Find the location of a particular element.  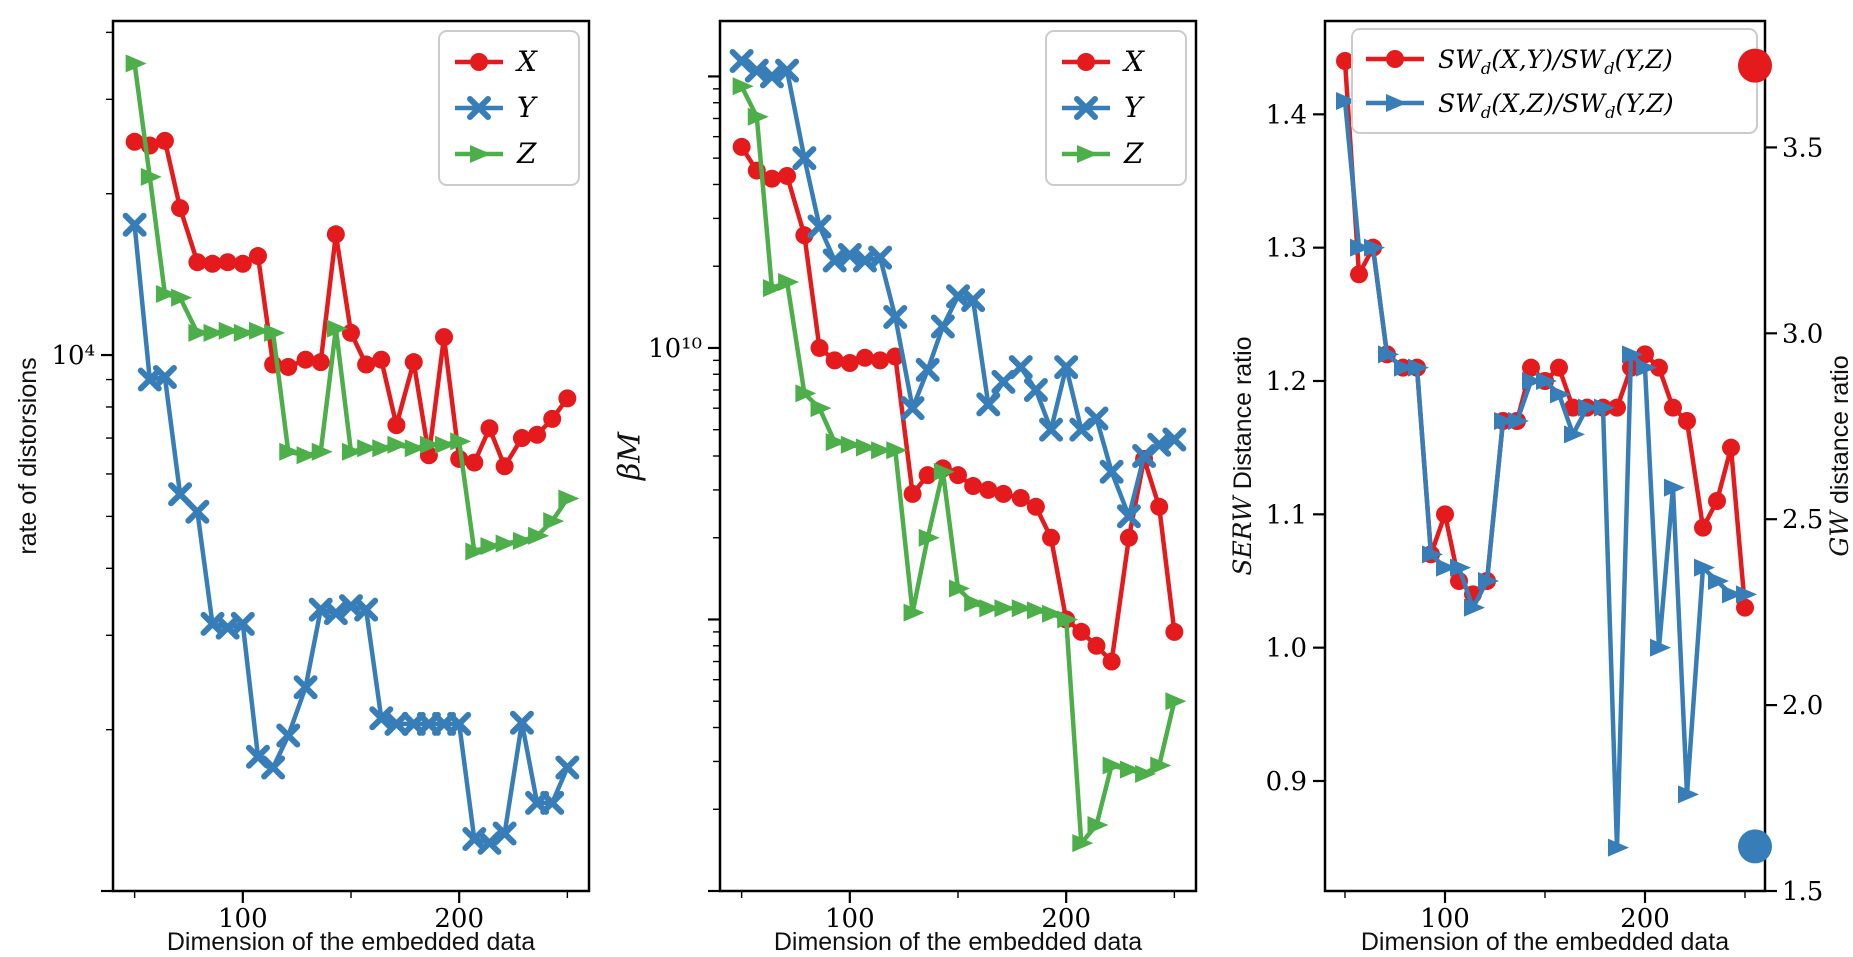

y-axis-label-gw-distance-ratio: GW distance ratio is located at coordinates (1839, 455).